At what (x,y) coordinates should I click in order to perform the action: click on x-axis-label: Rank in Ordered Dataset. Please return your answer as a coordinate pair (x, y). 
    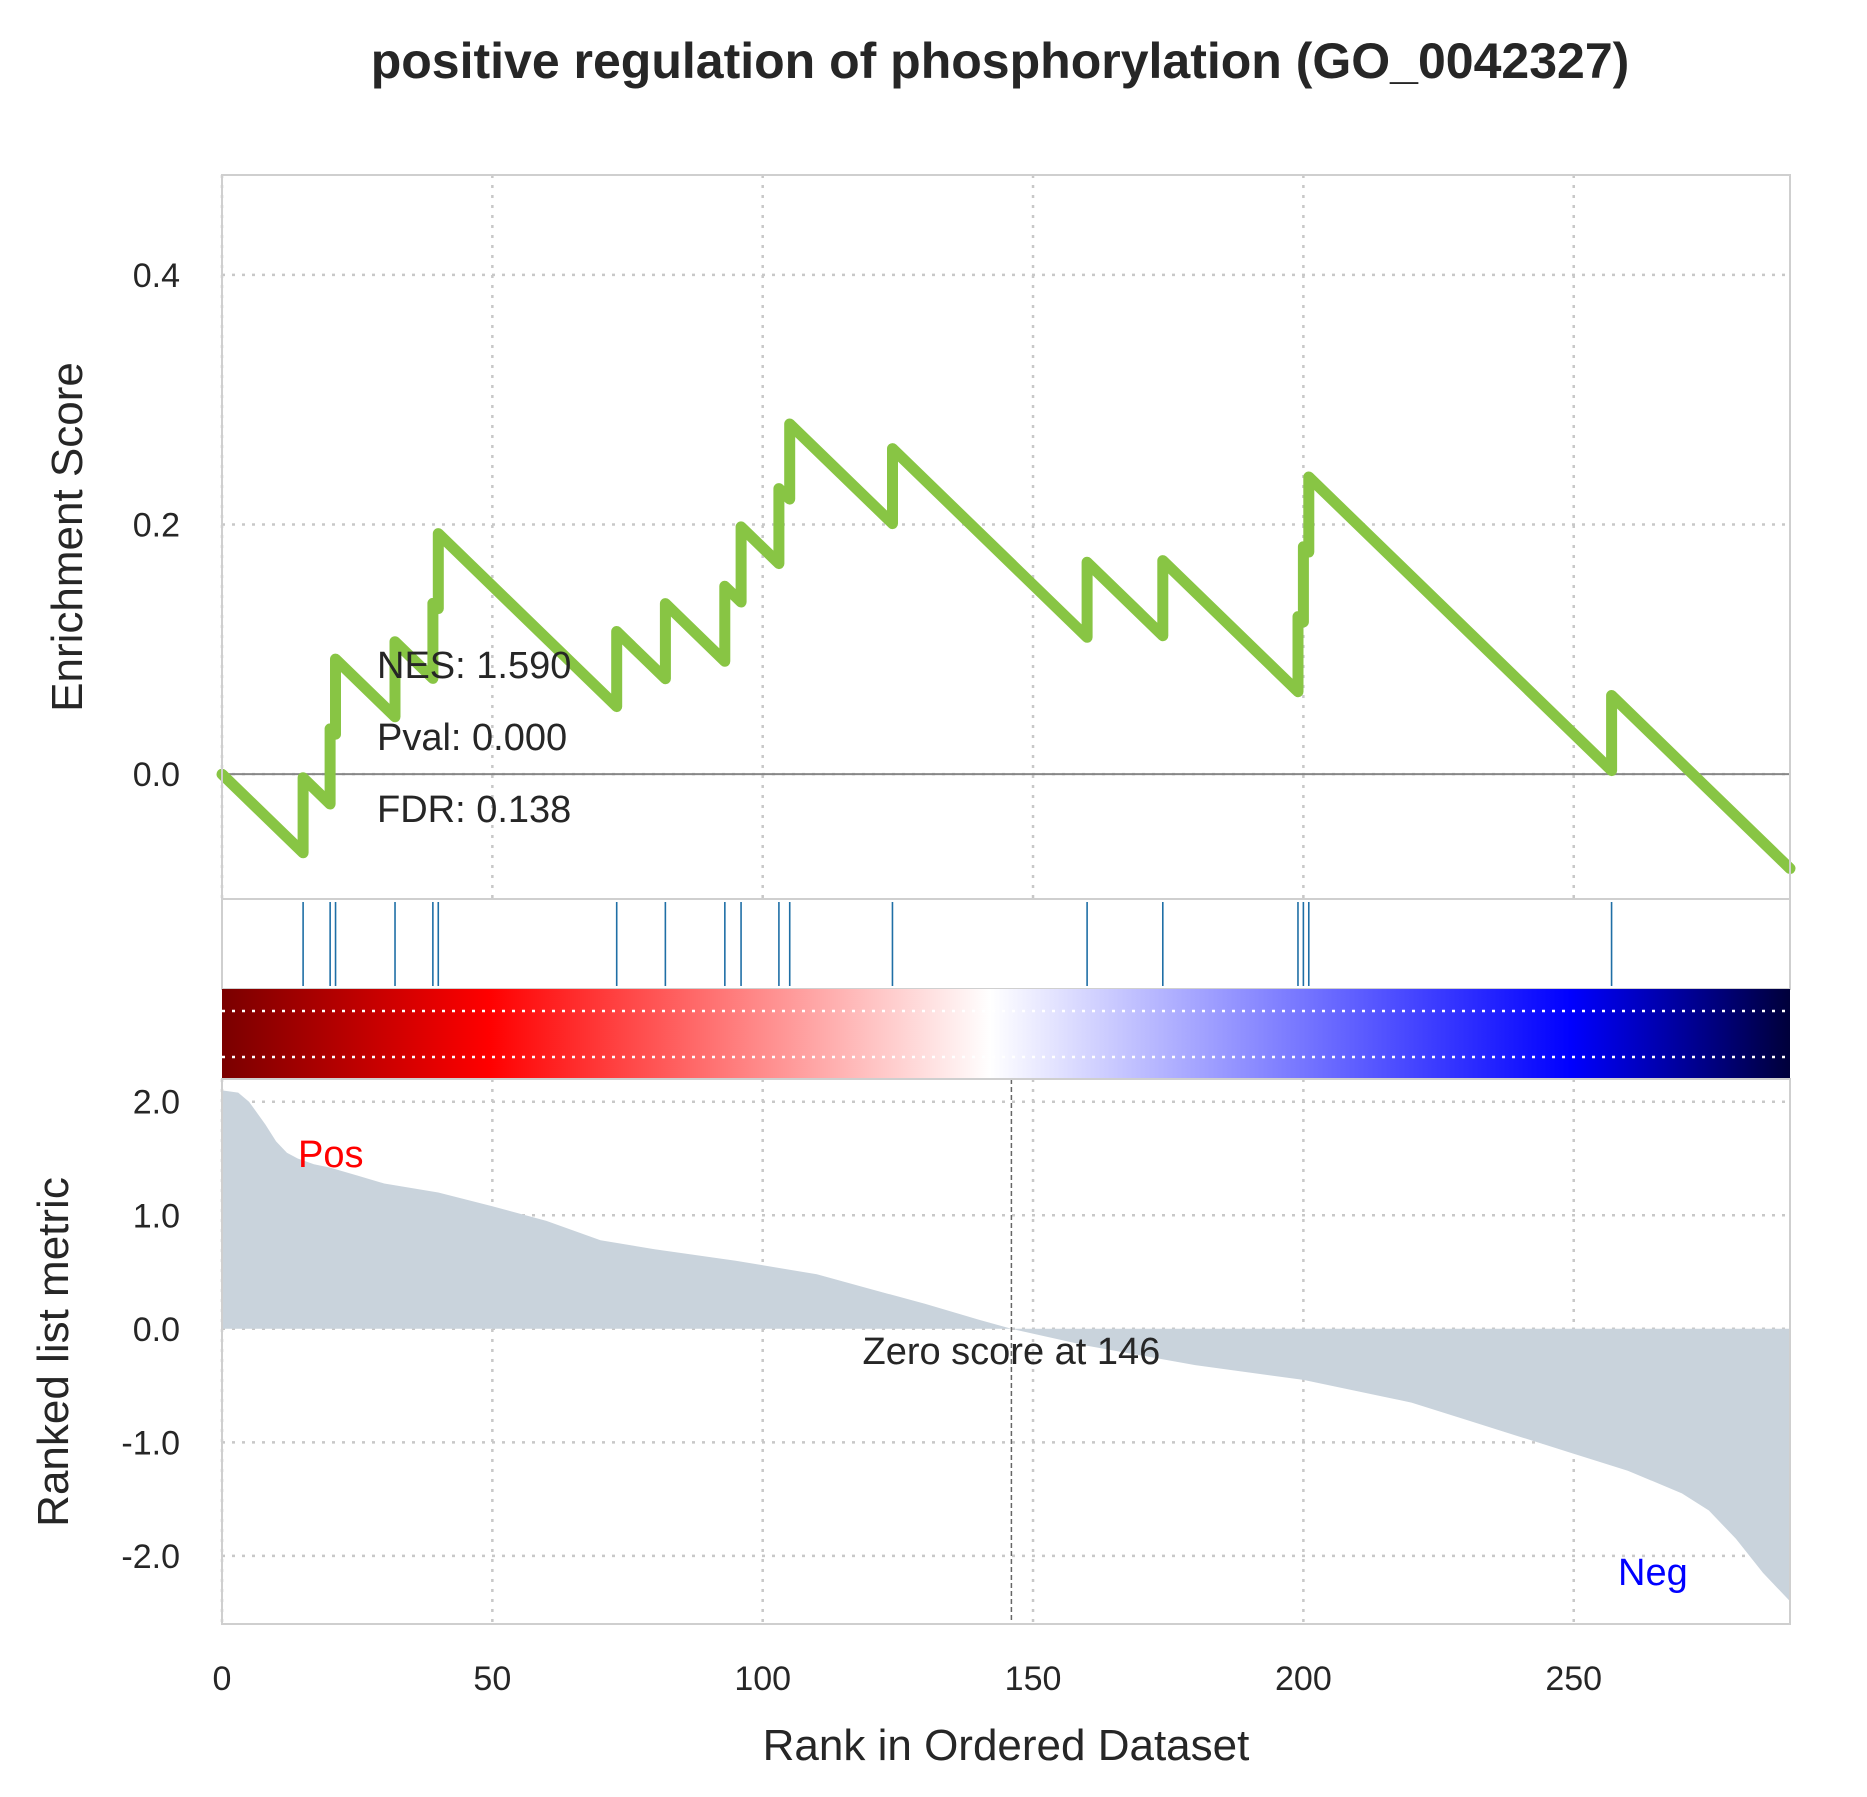
    Looking at the image, I should click on (1006, 1745).